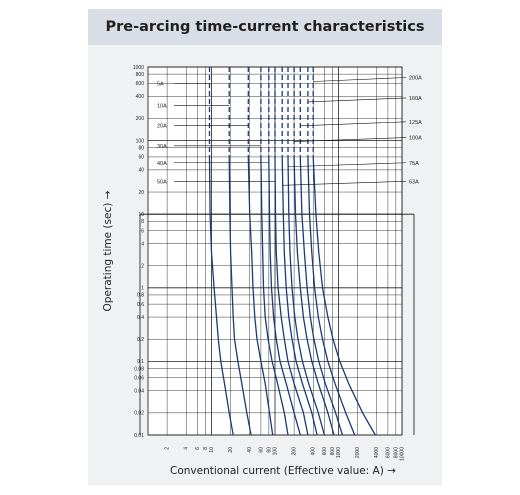  What do you see at coordinates (141, 158) in the screenshot?
I see `y-tick-label: 60` at bounding box center [141, 158].